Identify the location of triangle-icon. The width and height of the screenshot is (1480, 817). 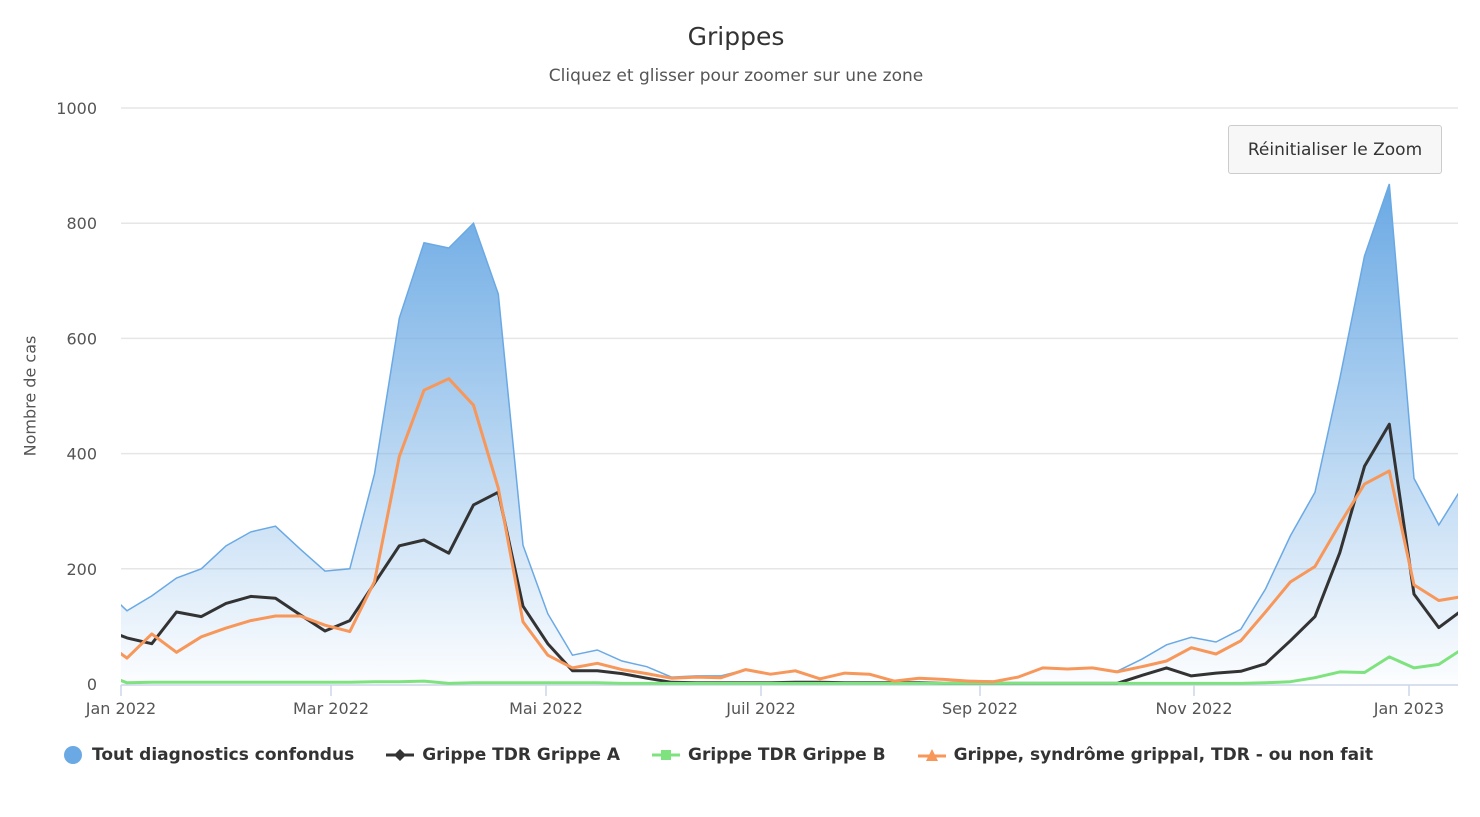
(931, 755).